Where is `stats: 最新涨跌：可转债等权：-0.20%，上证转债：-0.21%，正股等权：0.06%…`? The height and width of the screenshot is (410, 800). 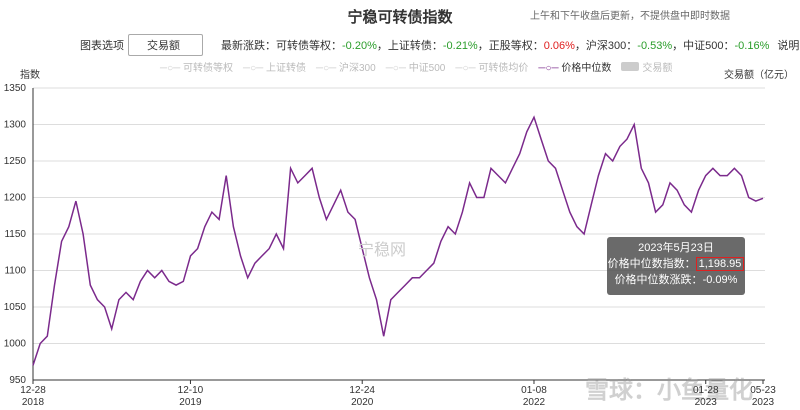 stats: 最新涨跌：可转债等权：-0.20%，上证转债：-0.21%，正股等权：0.06%… is located at coordinates (495, 45).